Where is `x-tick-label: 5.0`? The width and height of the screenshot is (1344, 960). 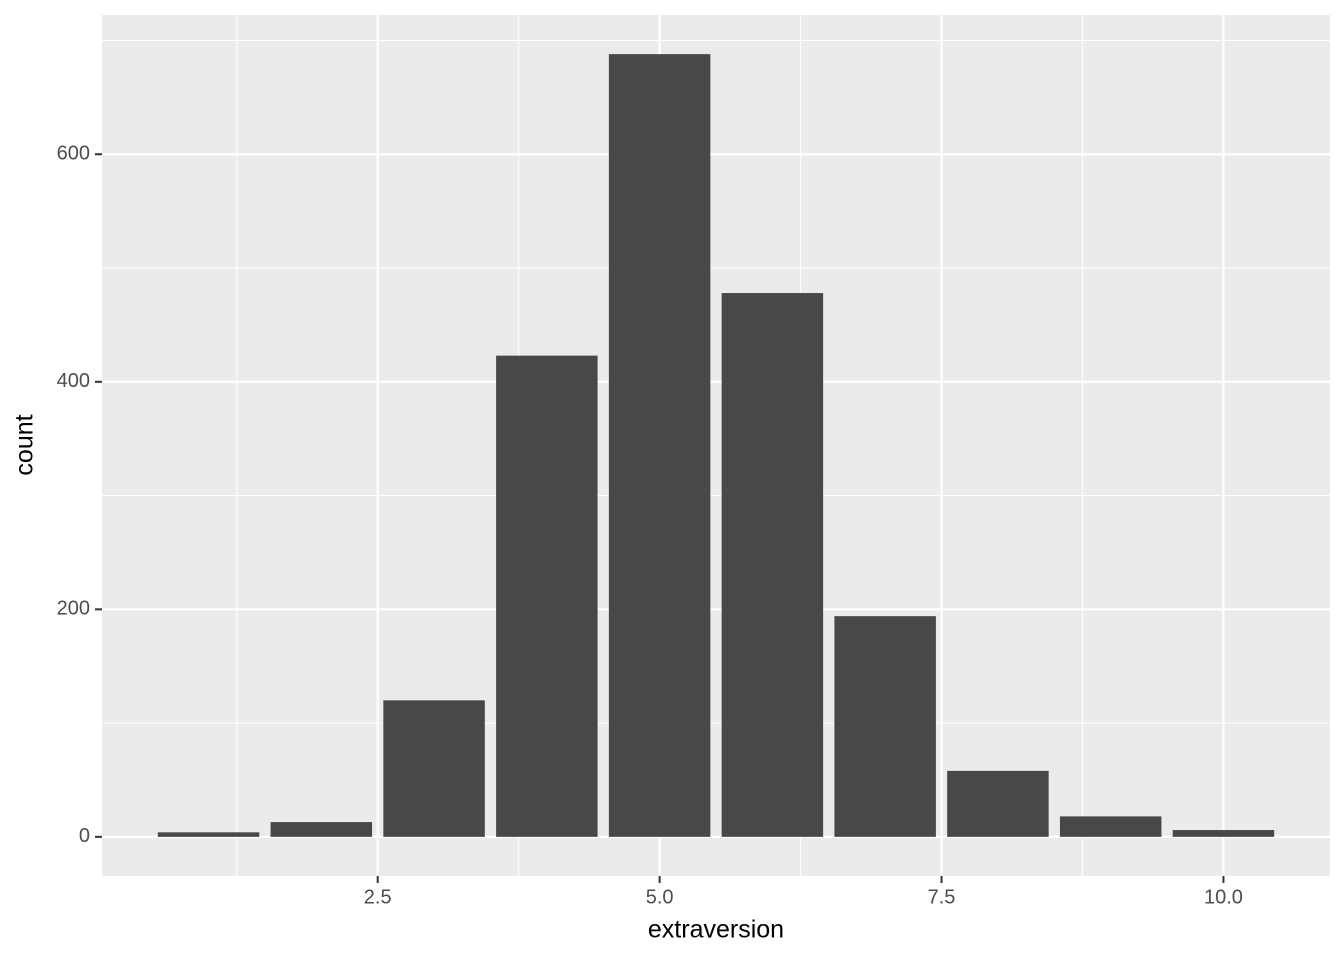 x-tick-label: 5.0 is located at coordinates (660, 897).